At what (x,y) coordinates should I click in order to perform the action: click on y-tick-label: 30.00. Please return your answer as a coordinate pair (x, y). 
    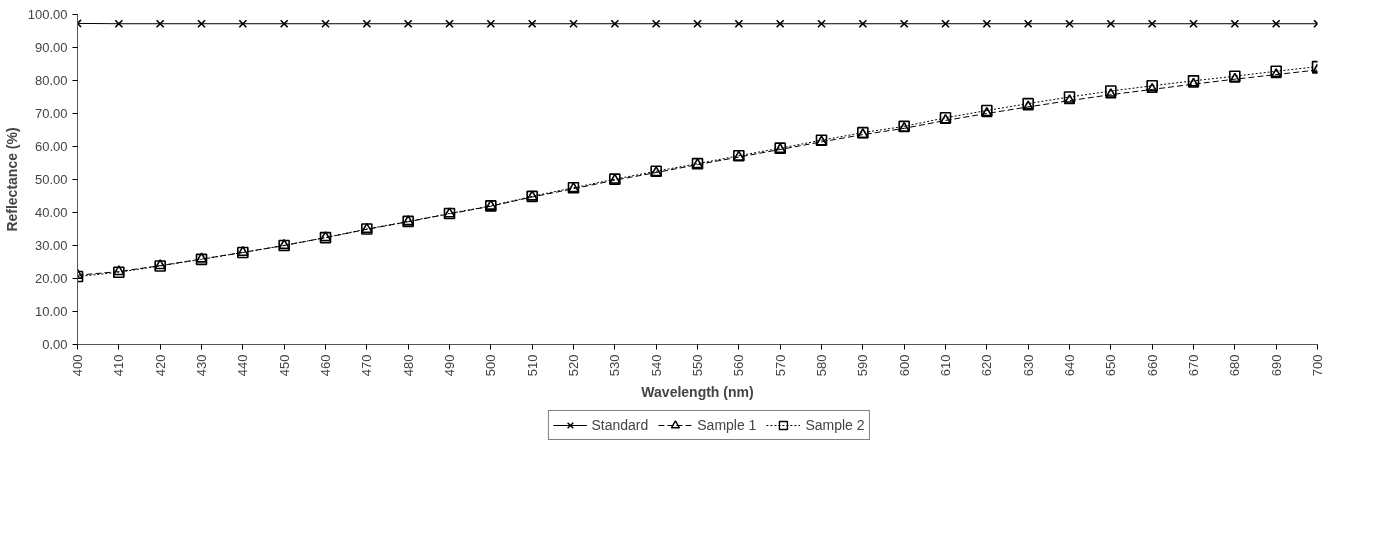
    Looking at the image, I should click on (51, 245).